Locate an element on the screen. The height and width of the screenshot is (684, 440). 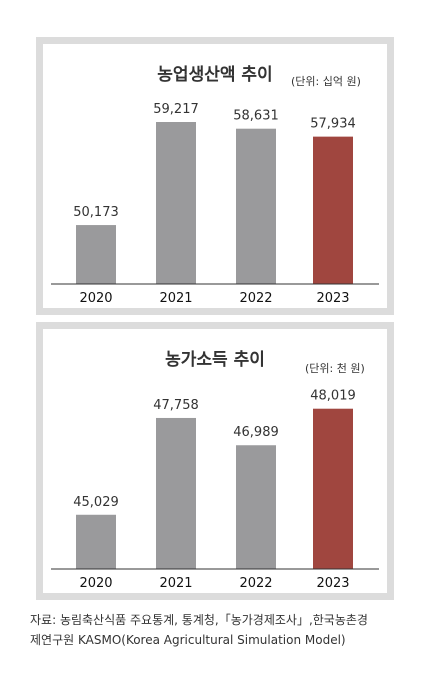
value-label-2023: 57,934 is located at coordinates (333, 124).